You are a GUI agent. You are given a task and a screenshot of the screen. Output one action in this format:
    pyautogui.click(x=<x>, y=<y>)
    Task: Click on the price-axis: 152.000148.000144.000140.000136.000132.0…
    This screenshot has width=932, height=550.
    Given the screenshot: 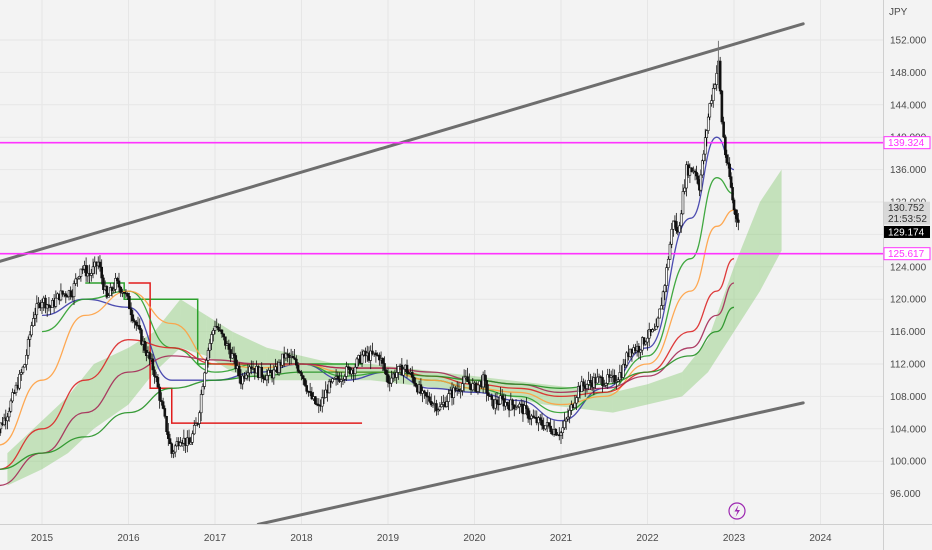 What is the action you would take?
    pyautogui.click(x=908, y=268)
    